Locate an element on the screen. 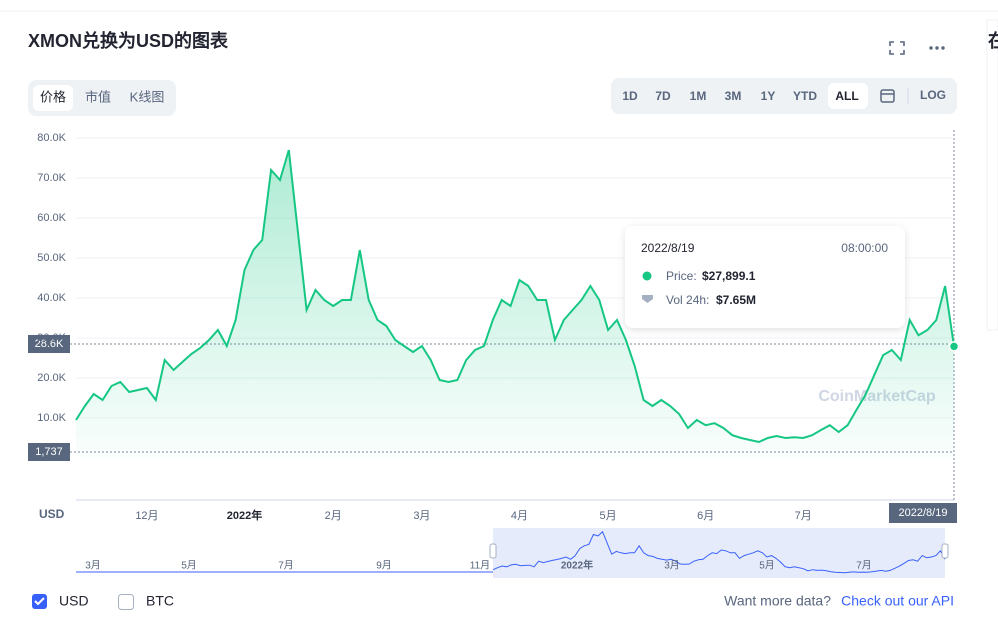  x-tick-label: 2月 is located at coordinates (333, 516).